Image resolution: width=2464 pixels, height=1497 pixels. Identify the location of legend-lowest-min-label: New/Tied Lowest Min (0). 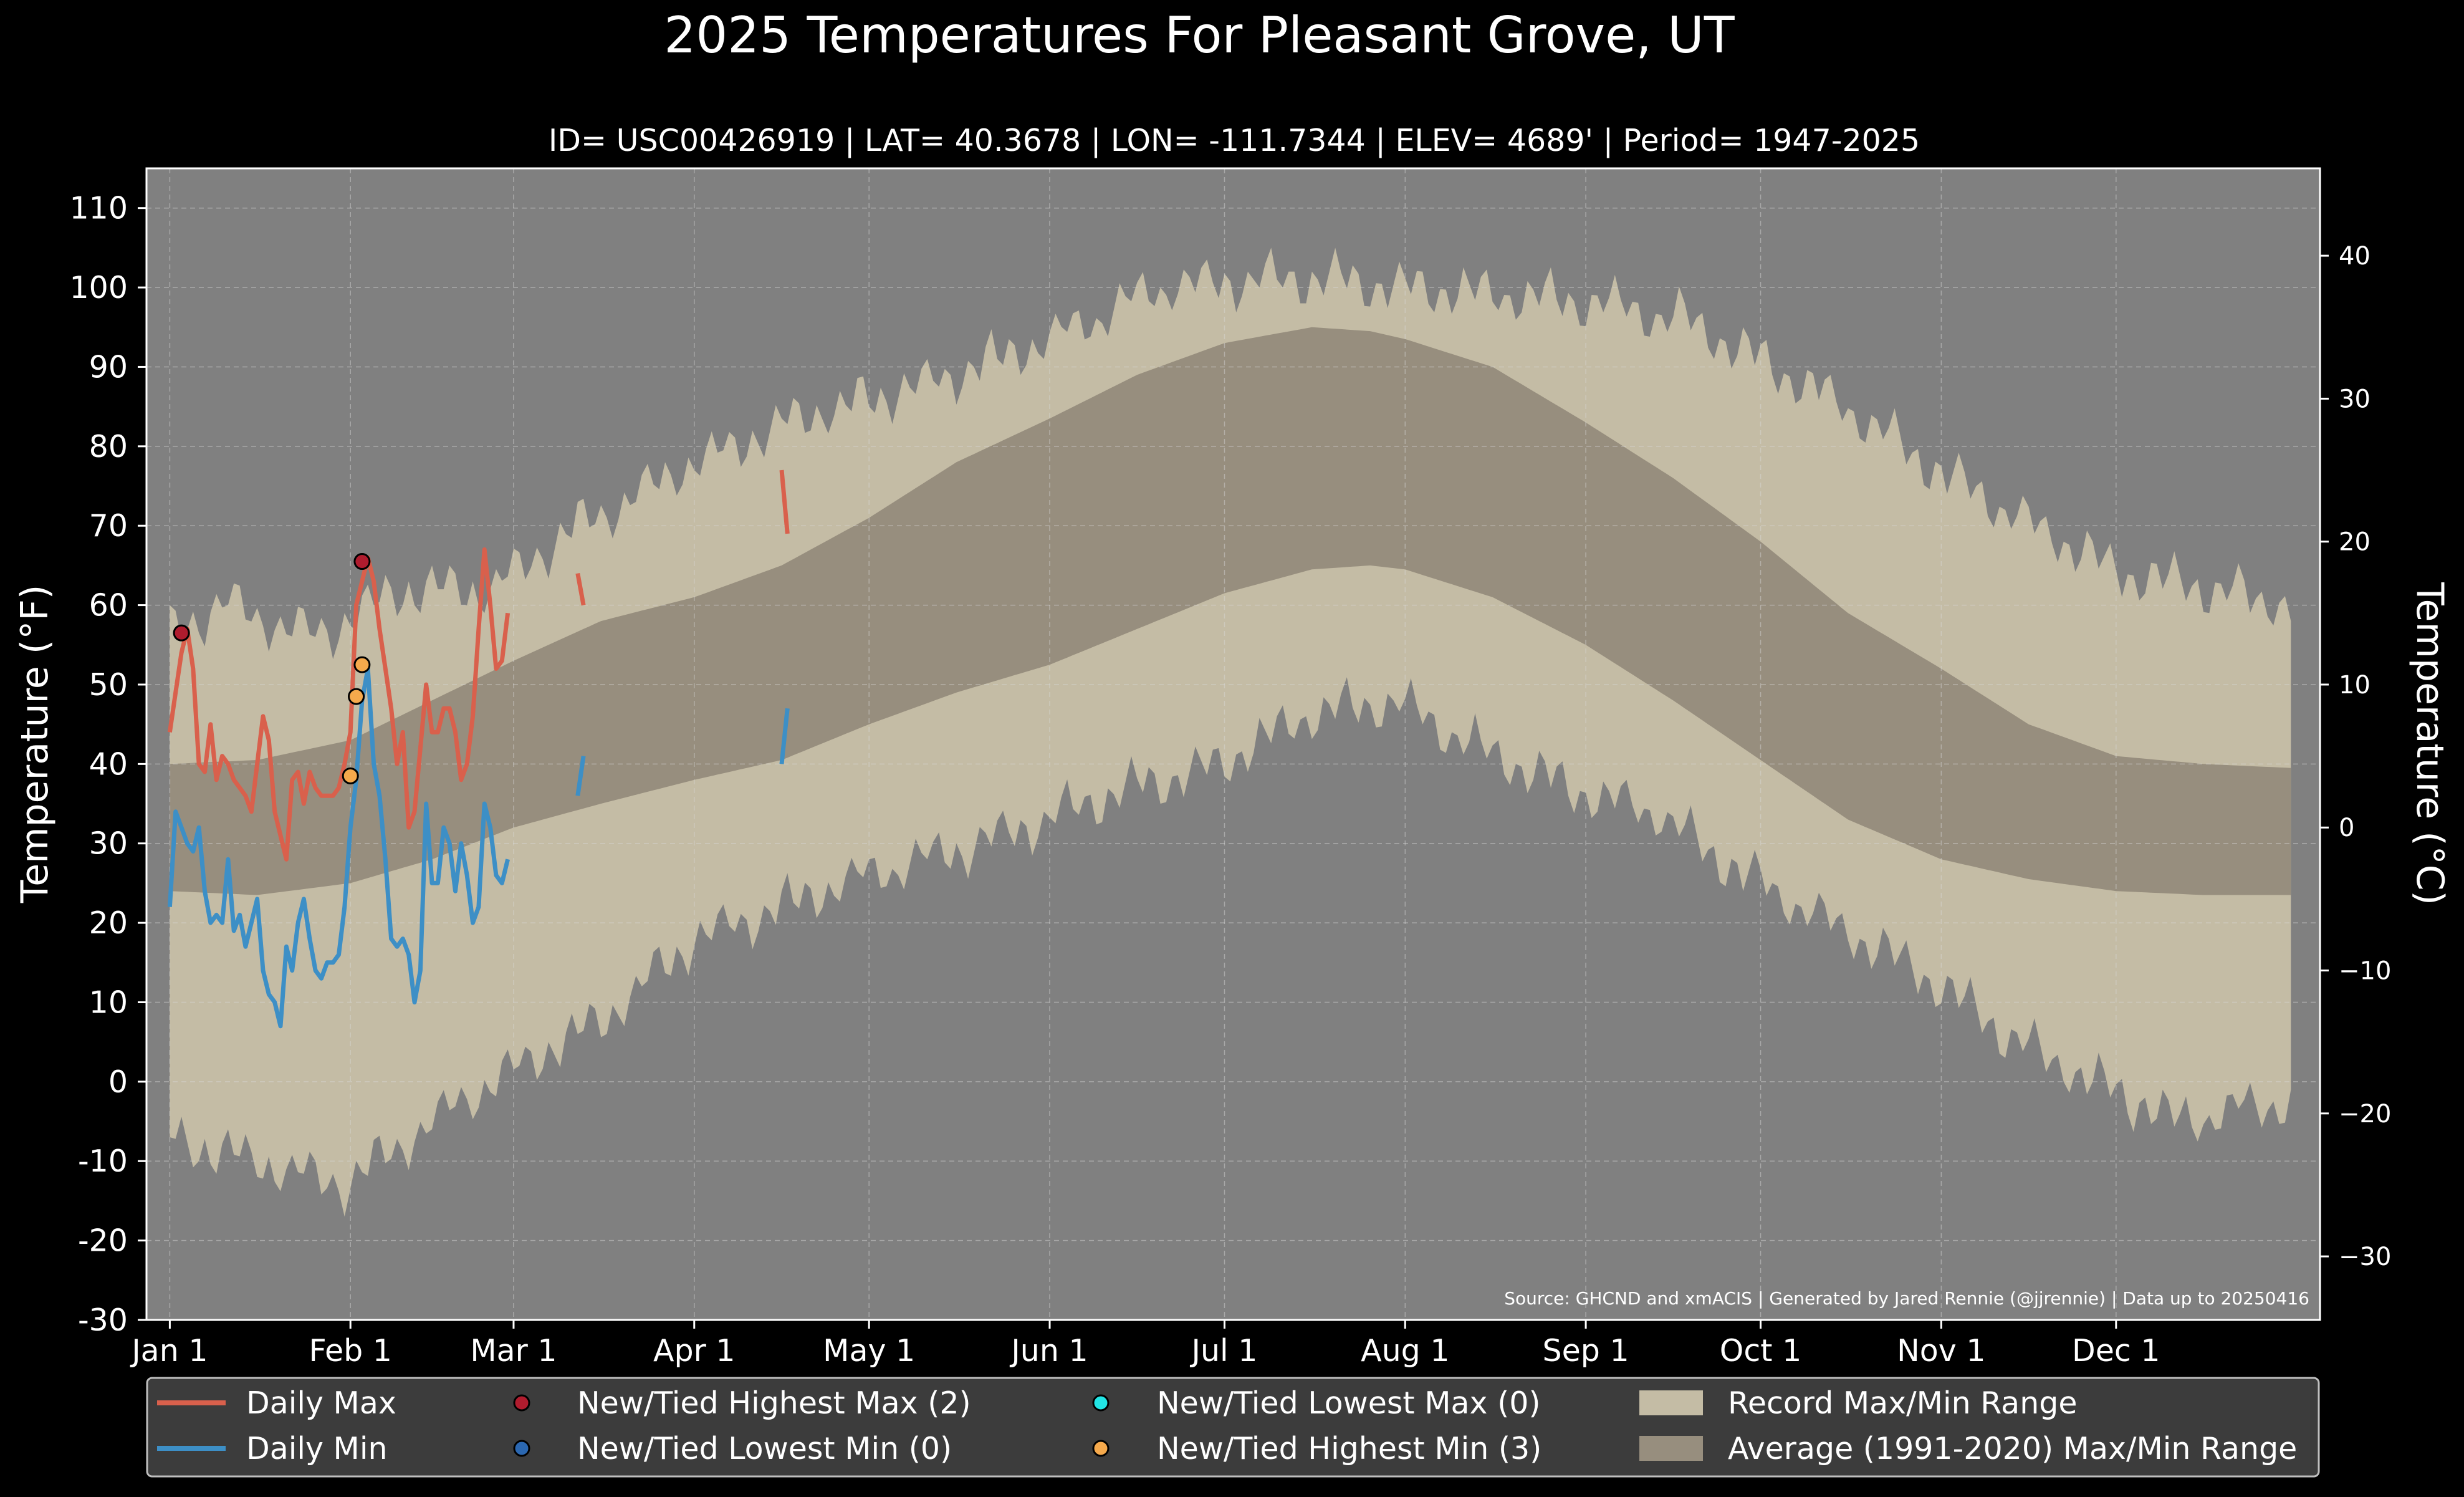
(764, 1448).